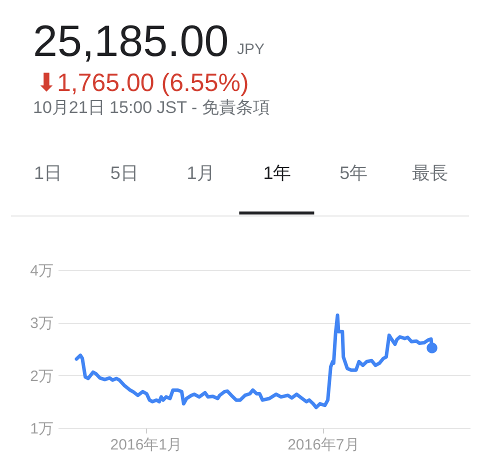  I want to click on text: 1日, so click(48, 173).